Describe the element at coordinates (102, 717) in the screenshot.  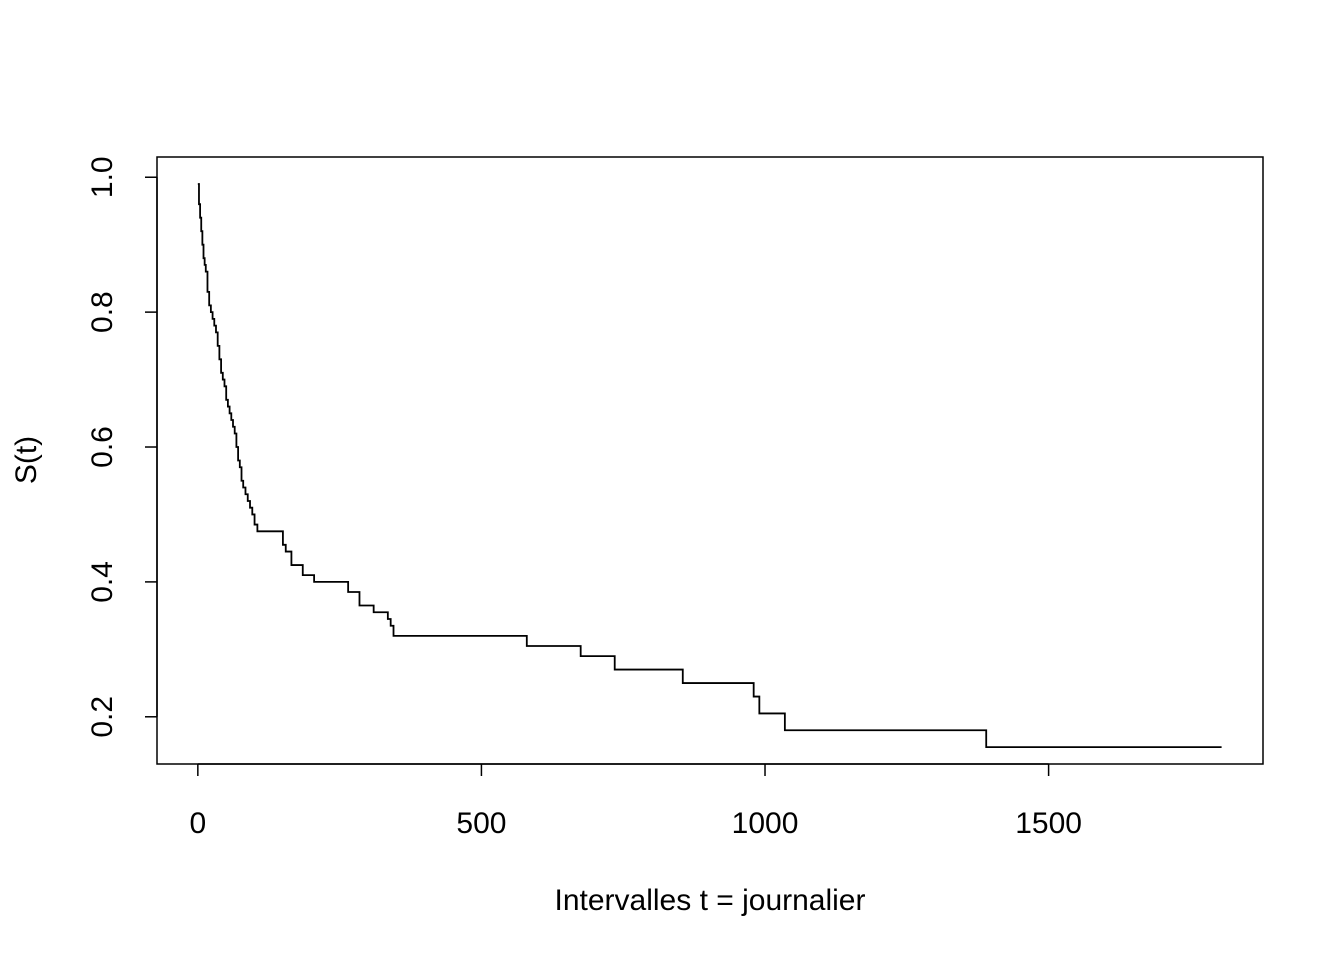
I see `y-tick-label: 0.2` at that location.